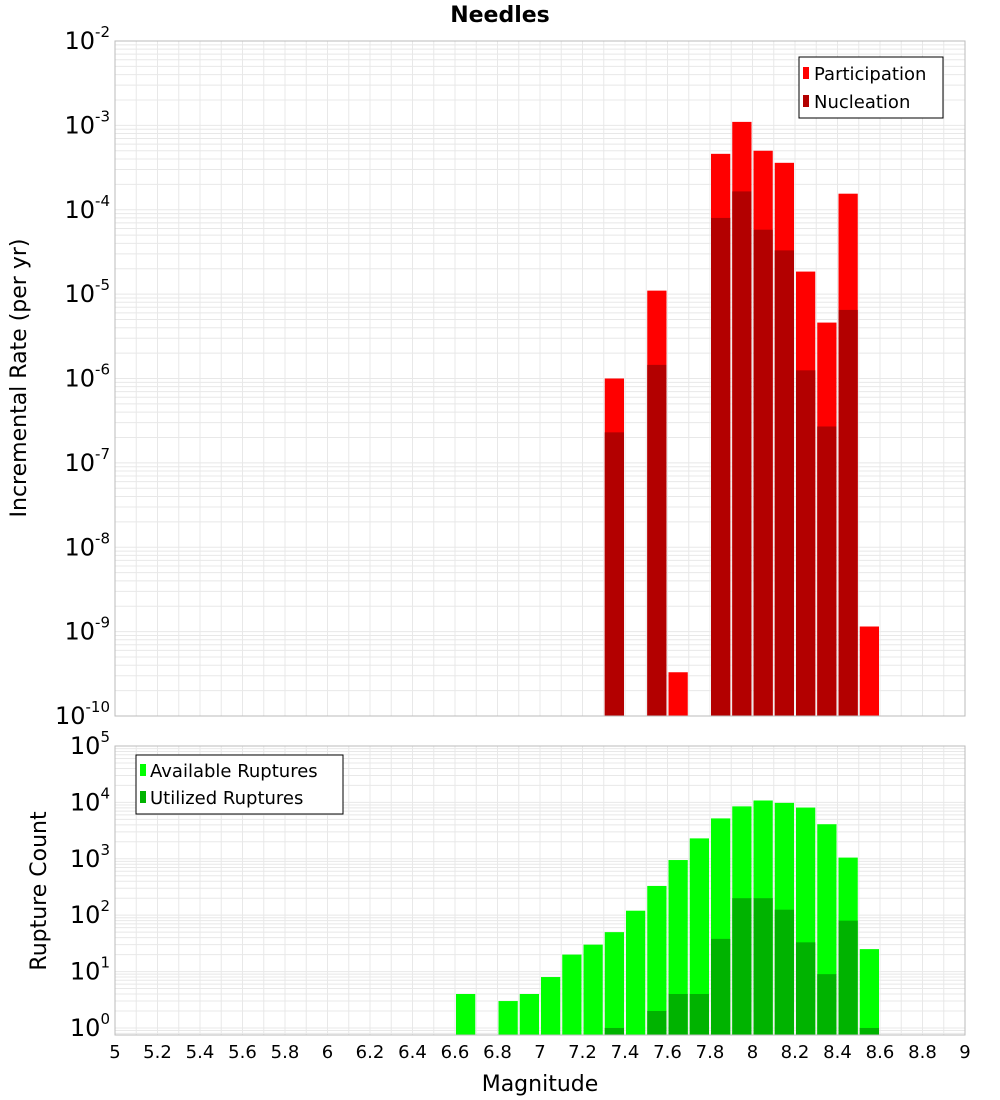  I want to click on y-tick-exponent: -4, so click(102, 201).